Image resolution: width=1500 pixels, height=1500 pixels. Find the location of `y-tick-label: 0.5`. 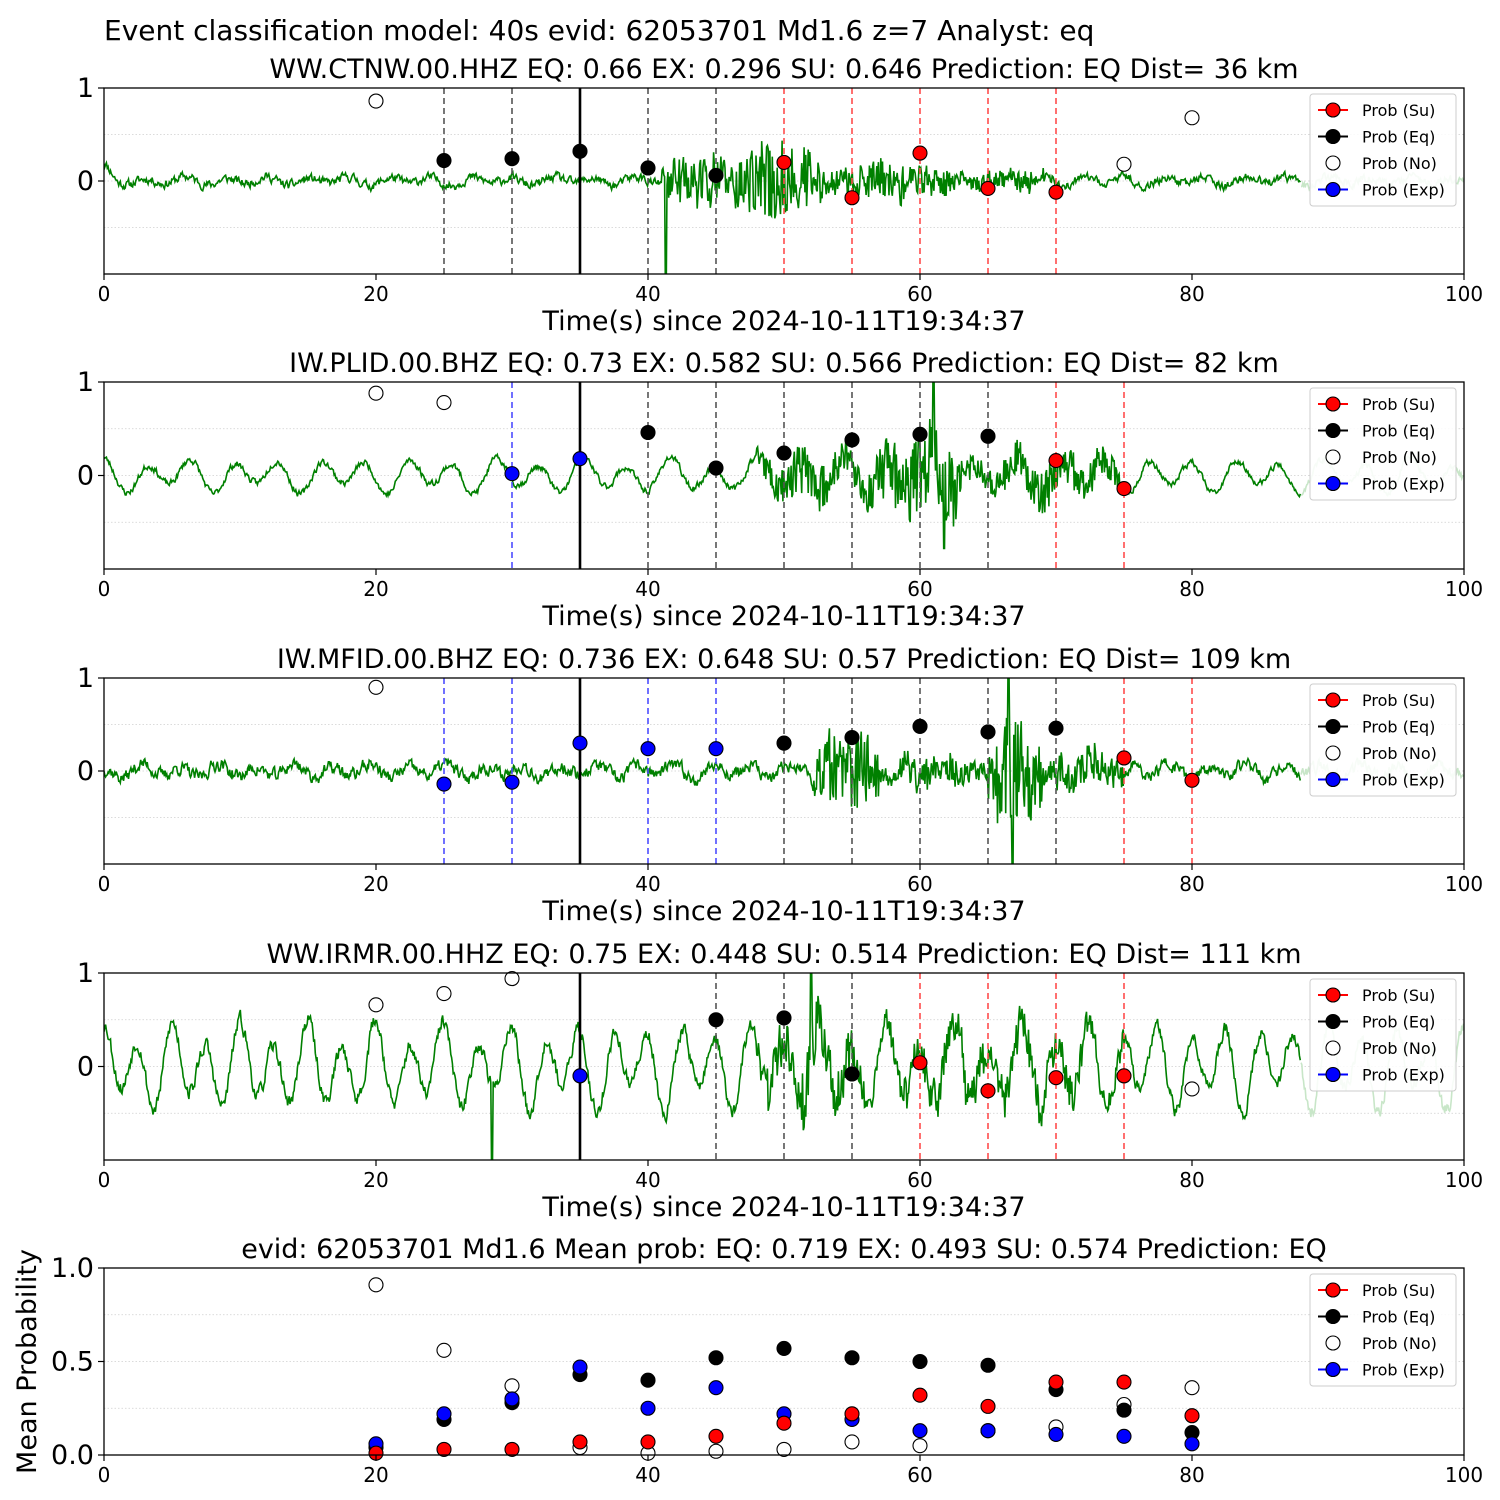

y-tick-label: 0.5 is located at coordinates (72, 1362).